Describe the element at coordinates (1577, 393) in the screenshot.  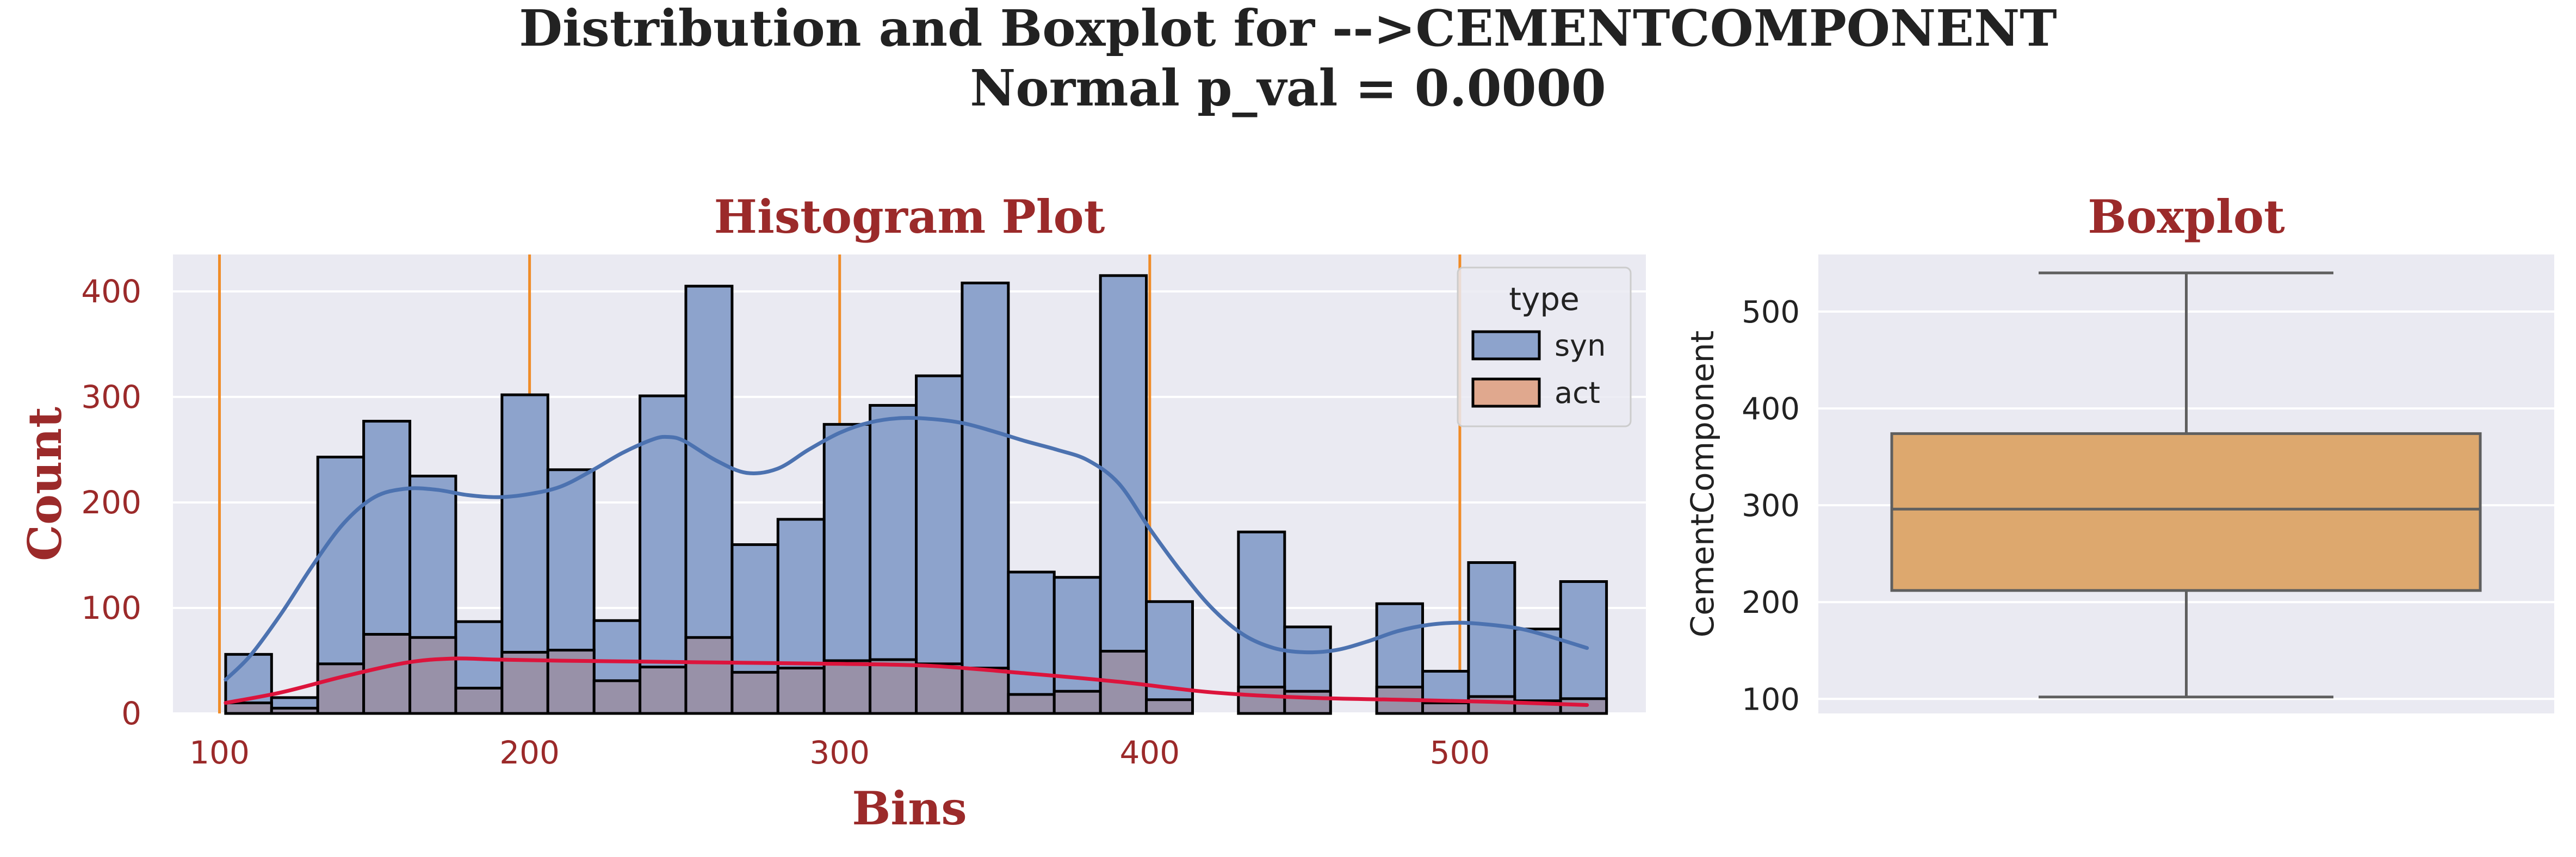
I see `legend-label-act: act` at that location.